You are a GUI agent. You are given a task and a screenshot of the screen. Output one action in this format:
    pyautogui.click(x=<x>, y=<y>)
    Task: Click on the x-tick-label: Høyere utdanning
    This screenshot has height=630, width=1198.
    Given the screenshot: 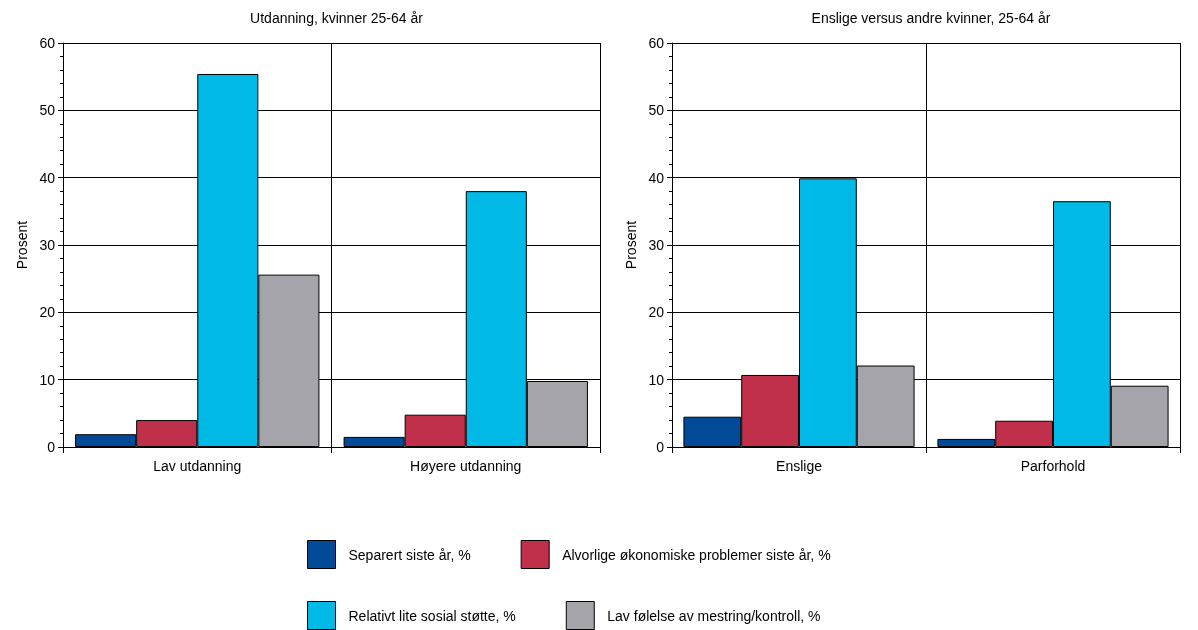 What is the action you would take?
    pyautogui.click(x=466, y=466)
    